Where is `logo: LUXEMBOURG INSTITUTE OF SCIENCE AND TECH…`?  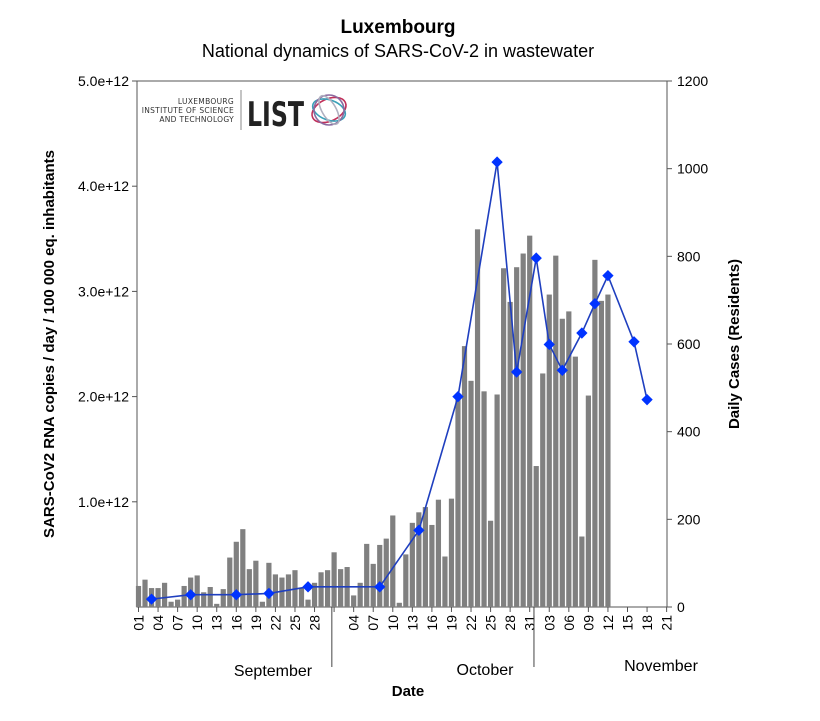 logo: LUXEMBOURG INSTITUTE OF SCIENCE AND TECH… is located at coordinates (244, 112).